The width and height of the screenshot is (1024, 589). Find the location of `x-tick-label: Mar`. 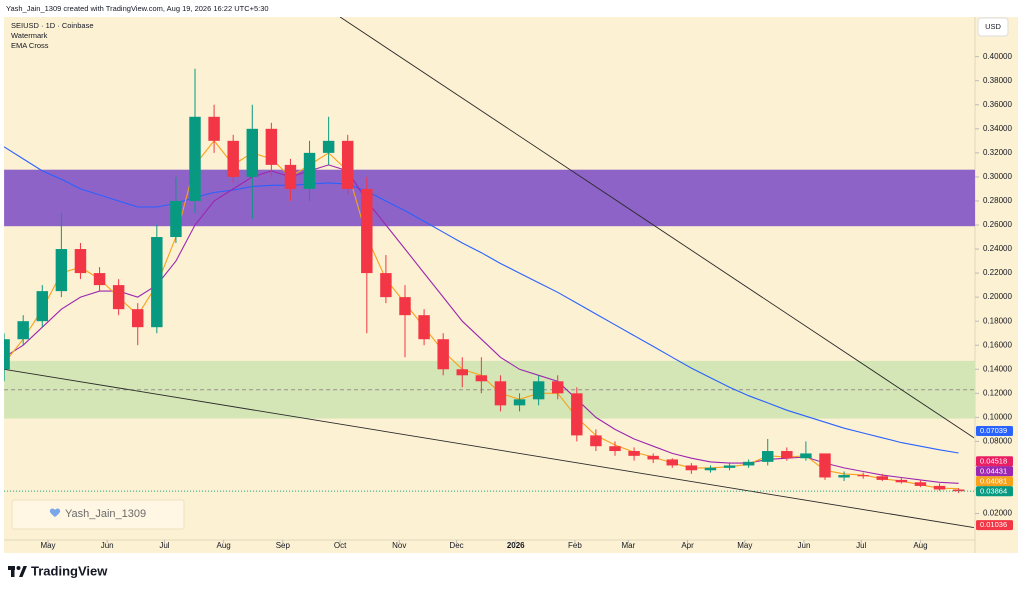

x-tick-label: Mar is located at coordinates (628, 545).